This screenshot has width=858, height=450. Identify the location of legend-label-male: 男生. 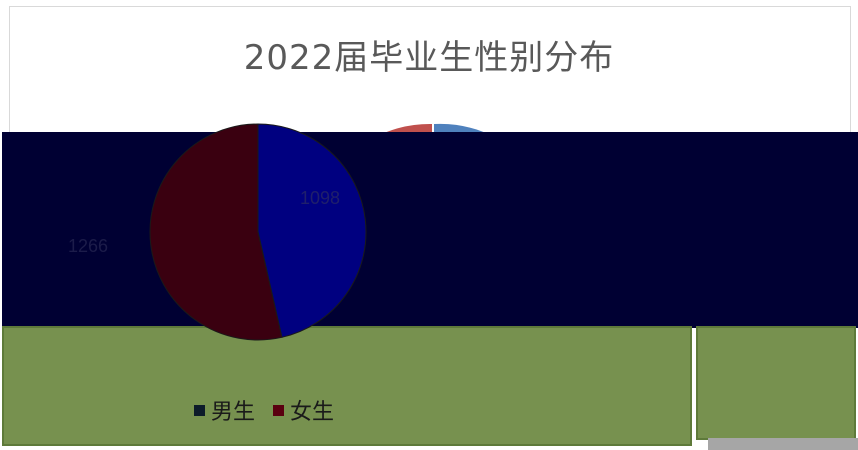
(233, 412).